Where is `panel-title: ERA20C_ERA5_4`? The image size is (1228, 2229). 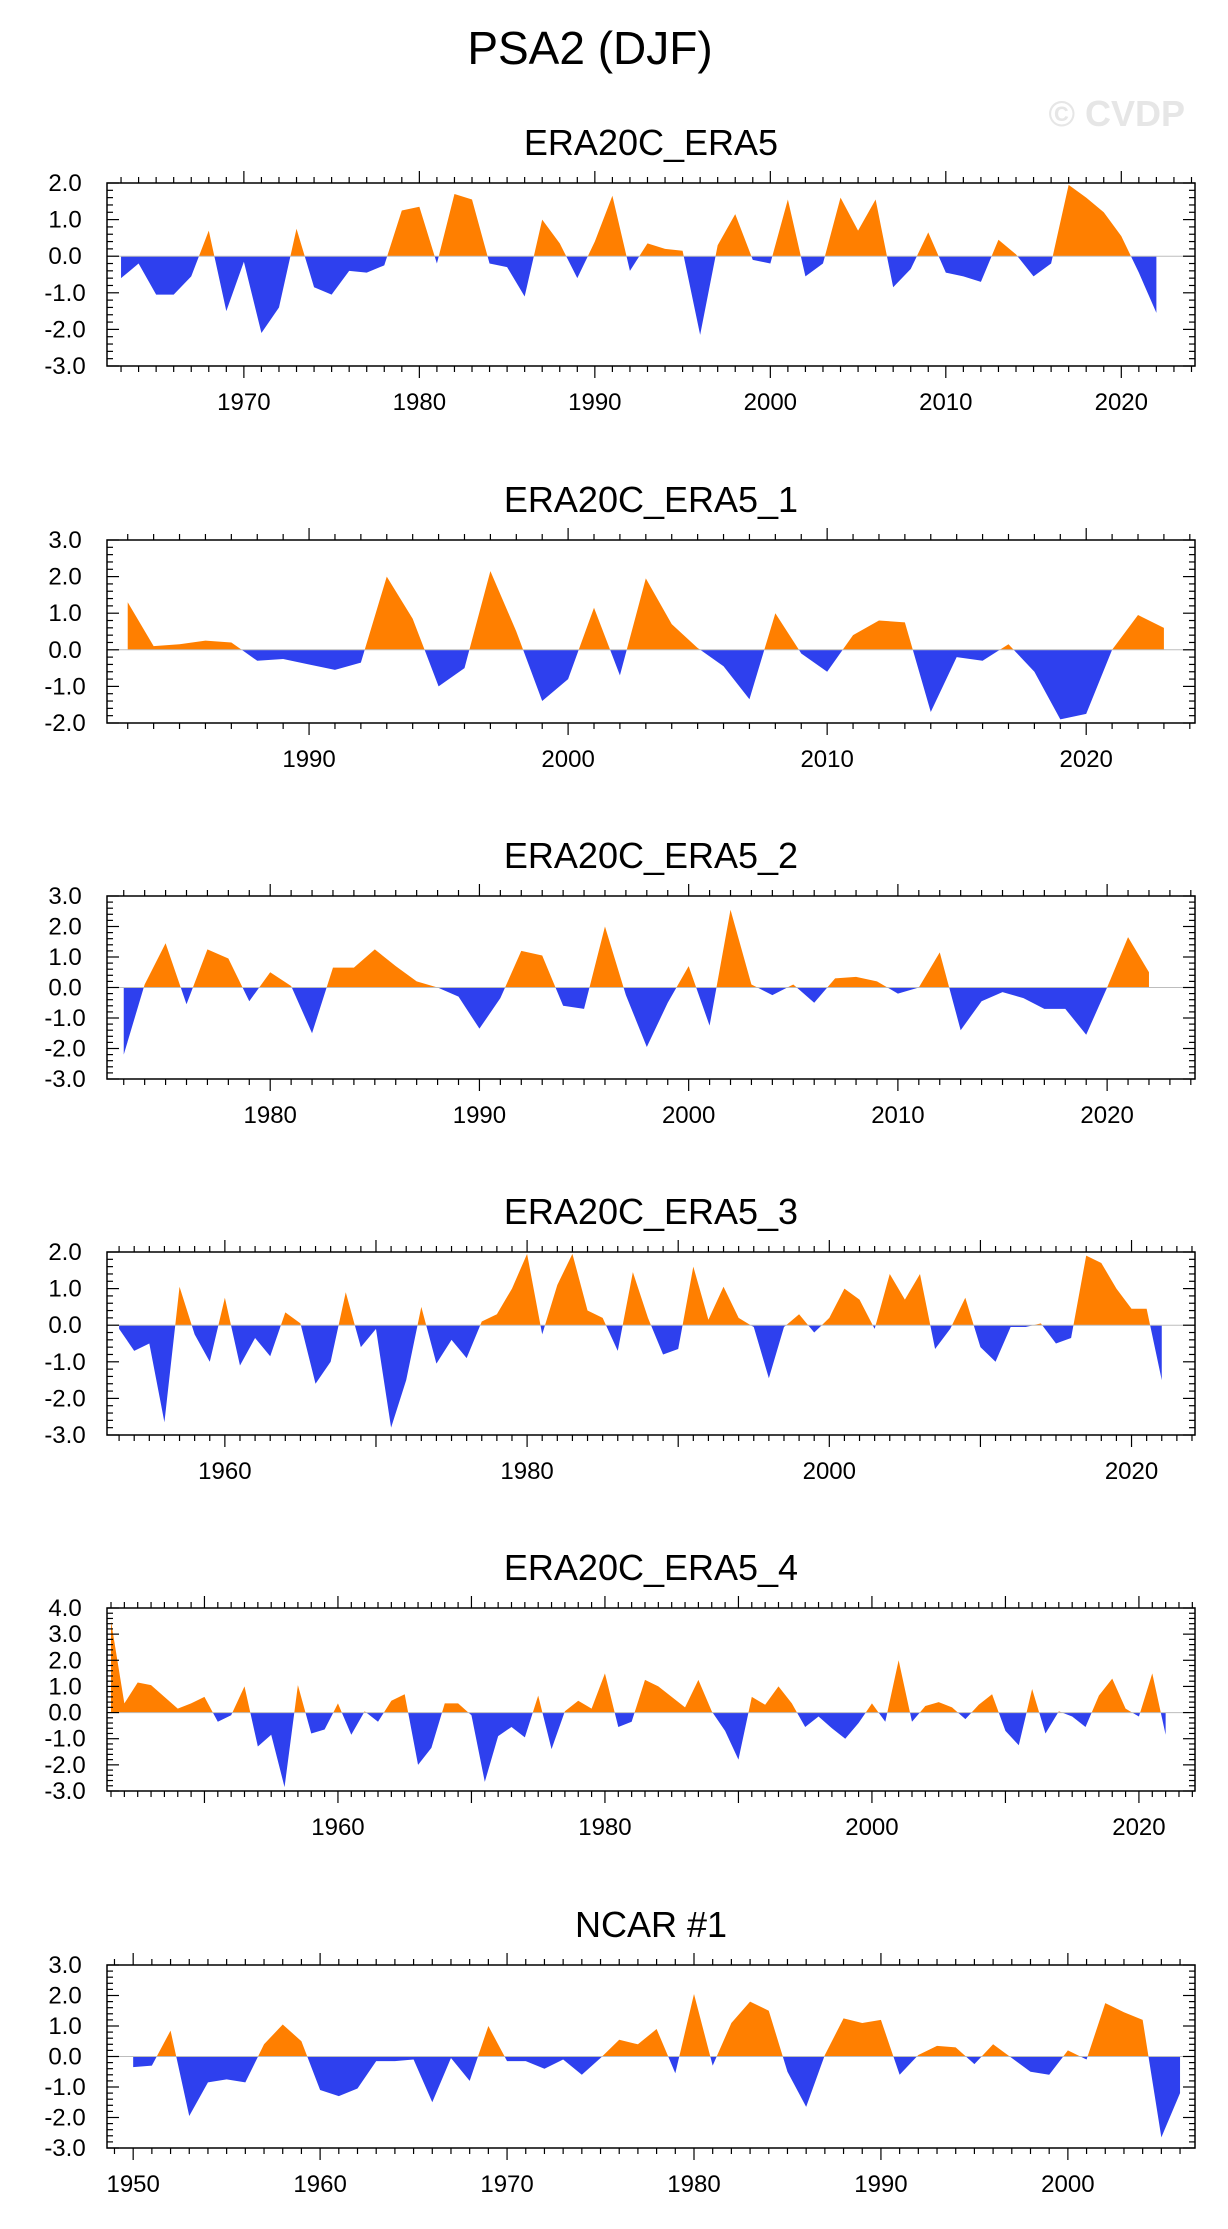
panel-title: ERA20C_ERA5_4 is located at coordinates (651, 1567).